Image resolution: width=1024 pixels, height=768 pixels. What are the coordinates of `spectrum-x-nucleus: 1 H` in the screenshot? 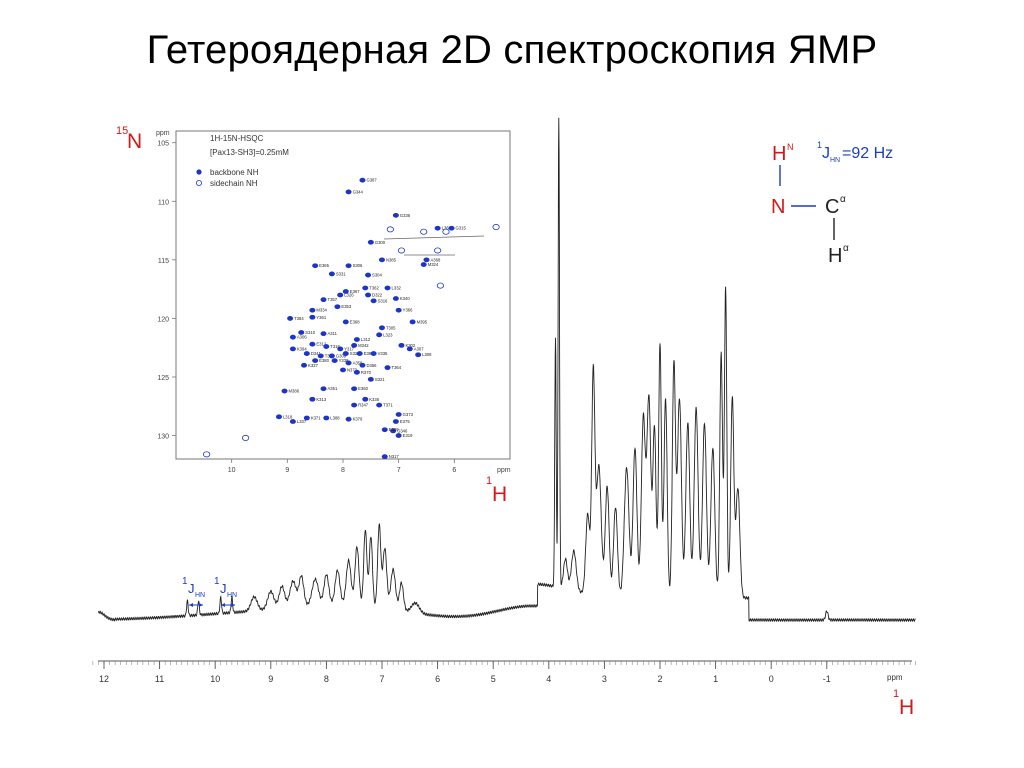 It's located at (903, 703).